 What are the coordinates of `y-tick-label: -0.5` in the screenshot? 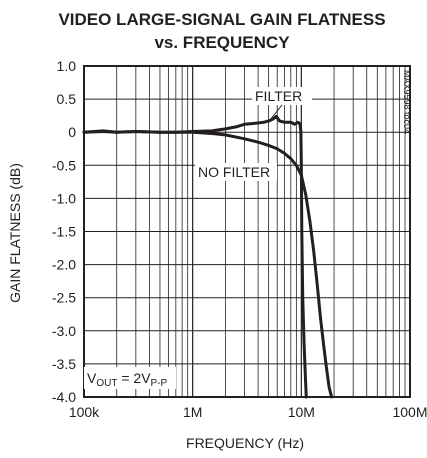 It's located at (64, 165).